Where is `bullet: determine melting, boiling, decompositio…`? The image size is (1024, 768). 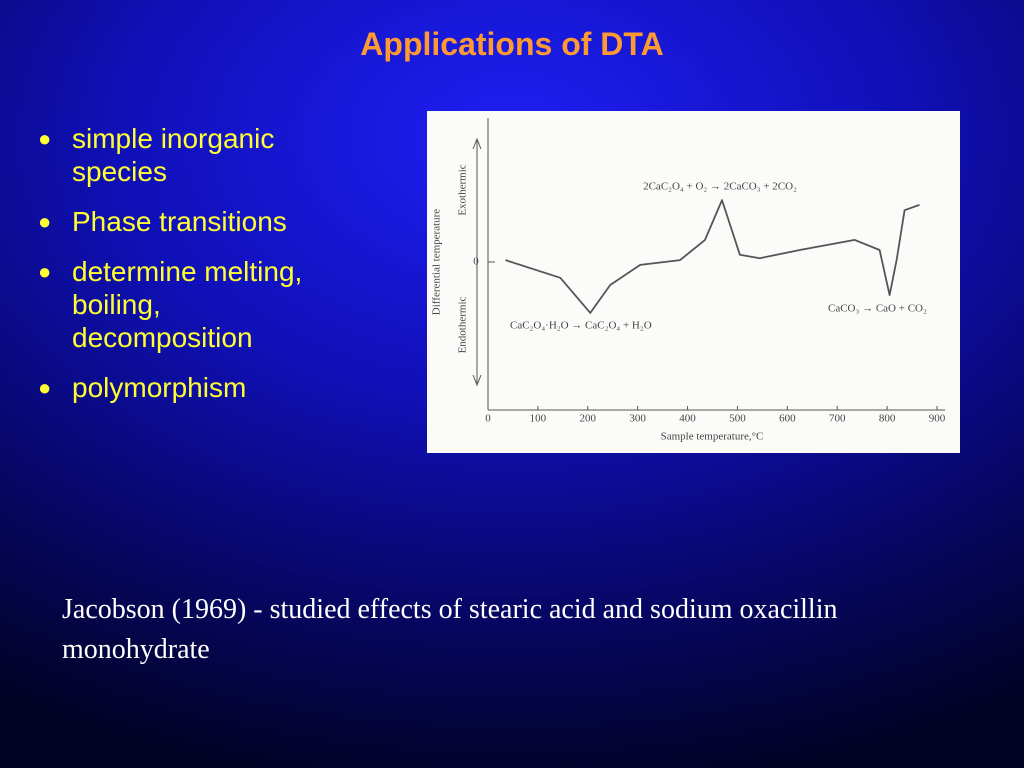 bullet: determine melting, boiling, decompositio… is located at coordinates (184, 304).